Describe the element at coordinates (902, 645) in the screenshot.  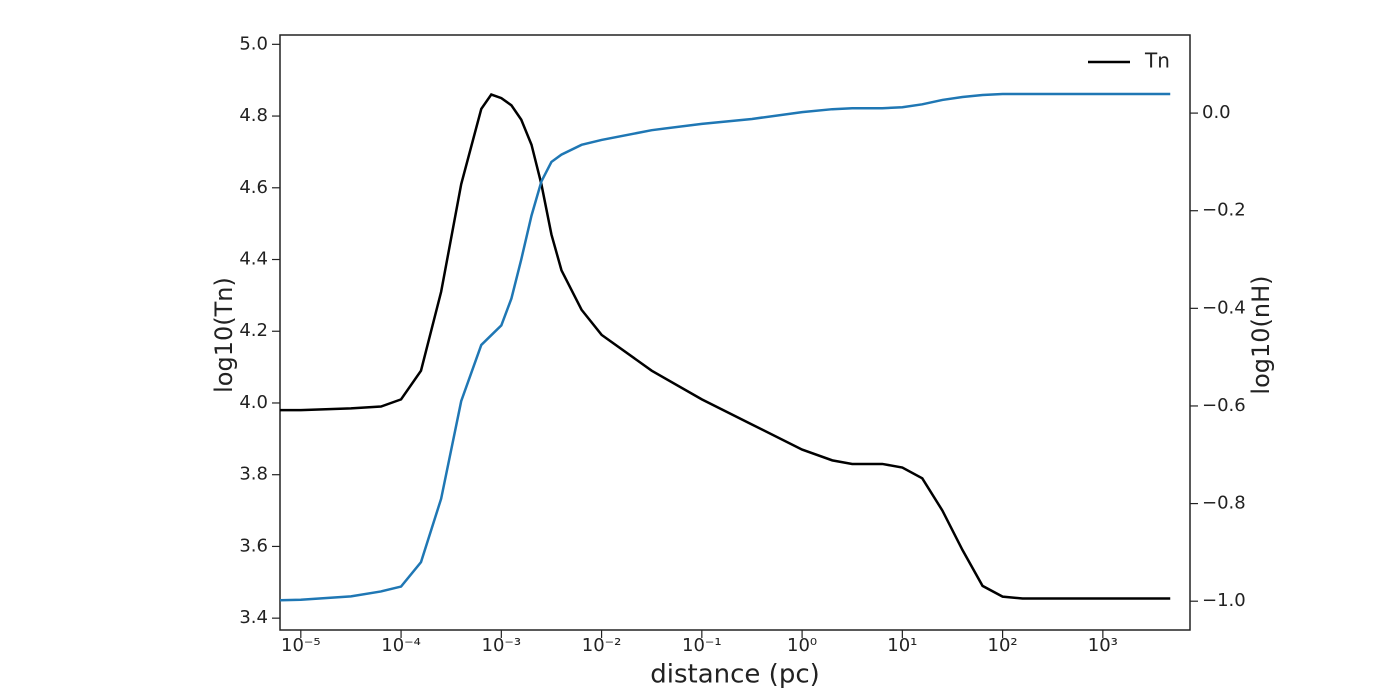
I see `x-tick-label: 10¹` at that location.